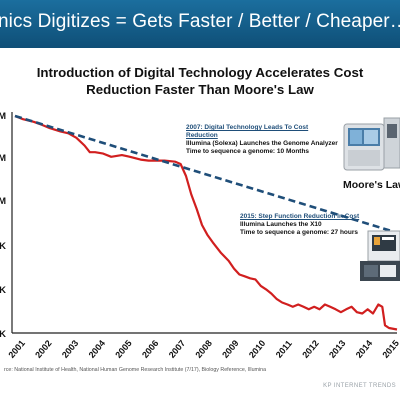 The height and width of the screenshot is (400, 400). Describe the element at coordinates (248, 151) in the screenshot. I see `annotation-2007-line-2: Time to sequence a genome: 10 Months` at that location.